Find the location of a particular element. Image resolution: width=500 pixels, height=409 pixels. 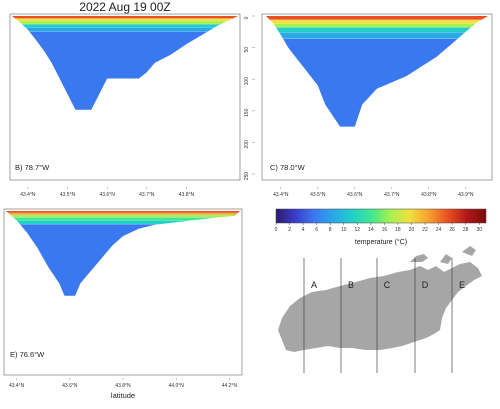

colorbar-tick-label: 22 is located at coordinates (425, 230).